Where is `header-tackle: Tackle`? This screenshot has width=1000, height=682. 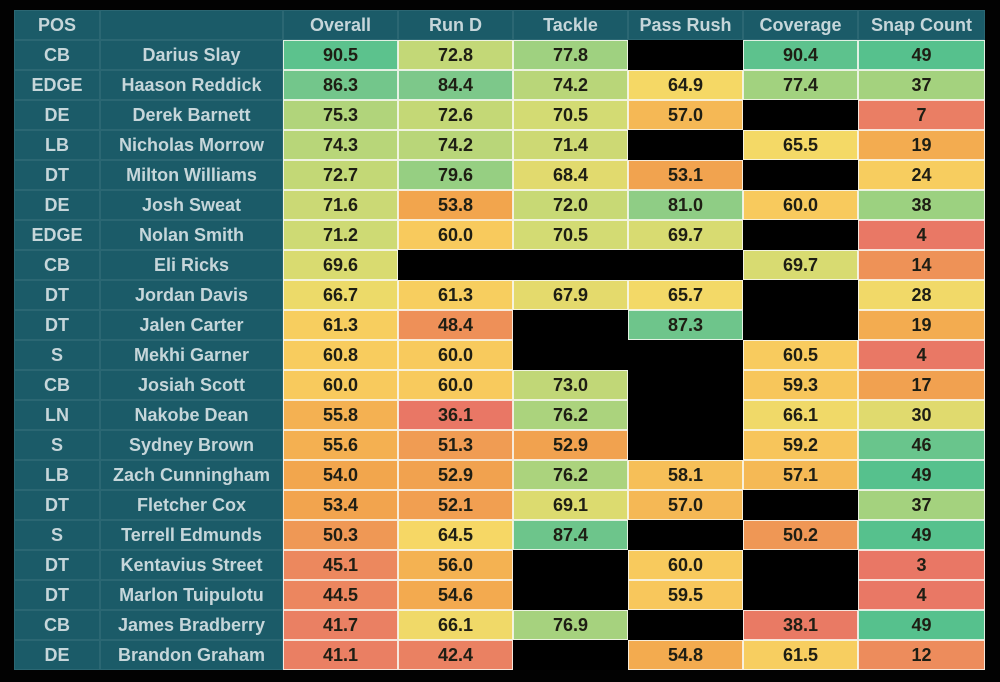 header-tackle: Tackle is located at coordinates (570, 25).